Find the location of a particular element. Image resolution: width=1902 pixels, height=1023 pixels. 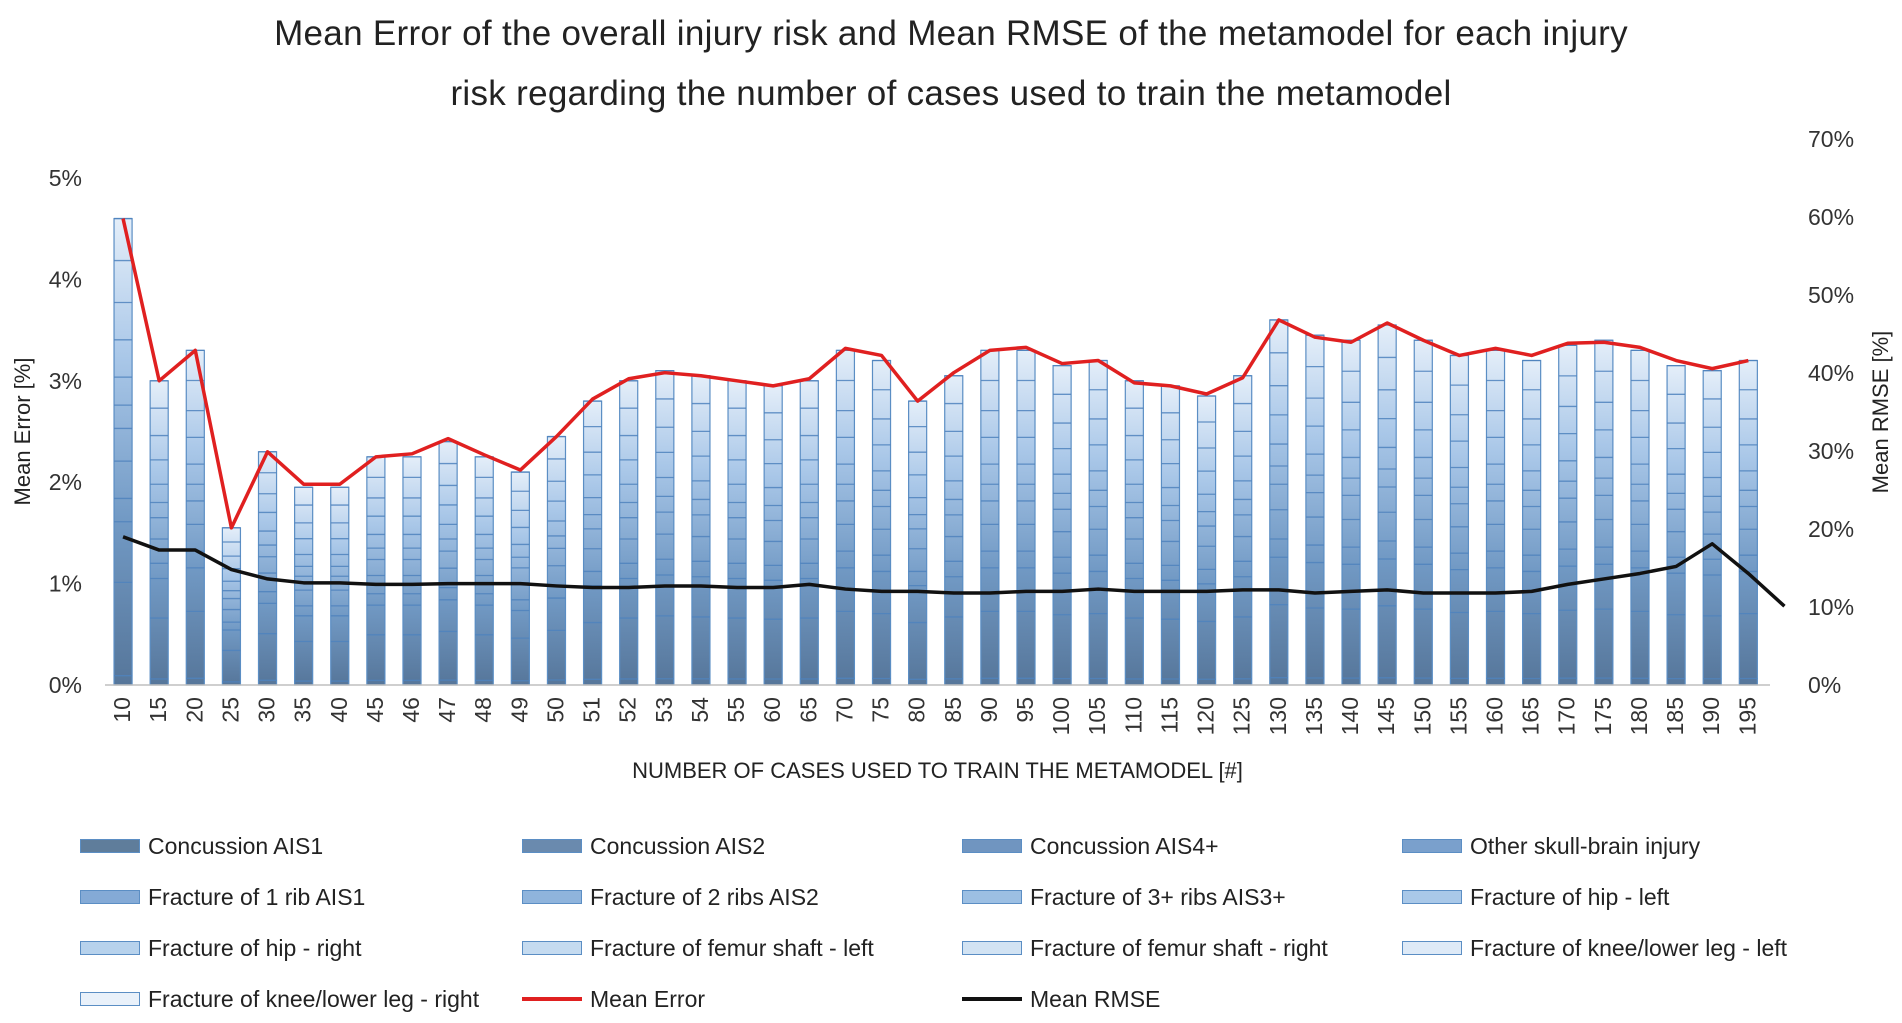

legend-item: Fracture of knee/lower leg - left is located at coordinates (1594, 948).